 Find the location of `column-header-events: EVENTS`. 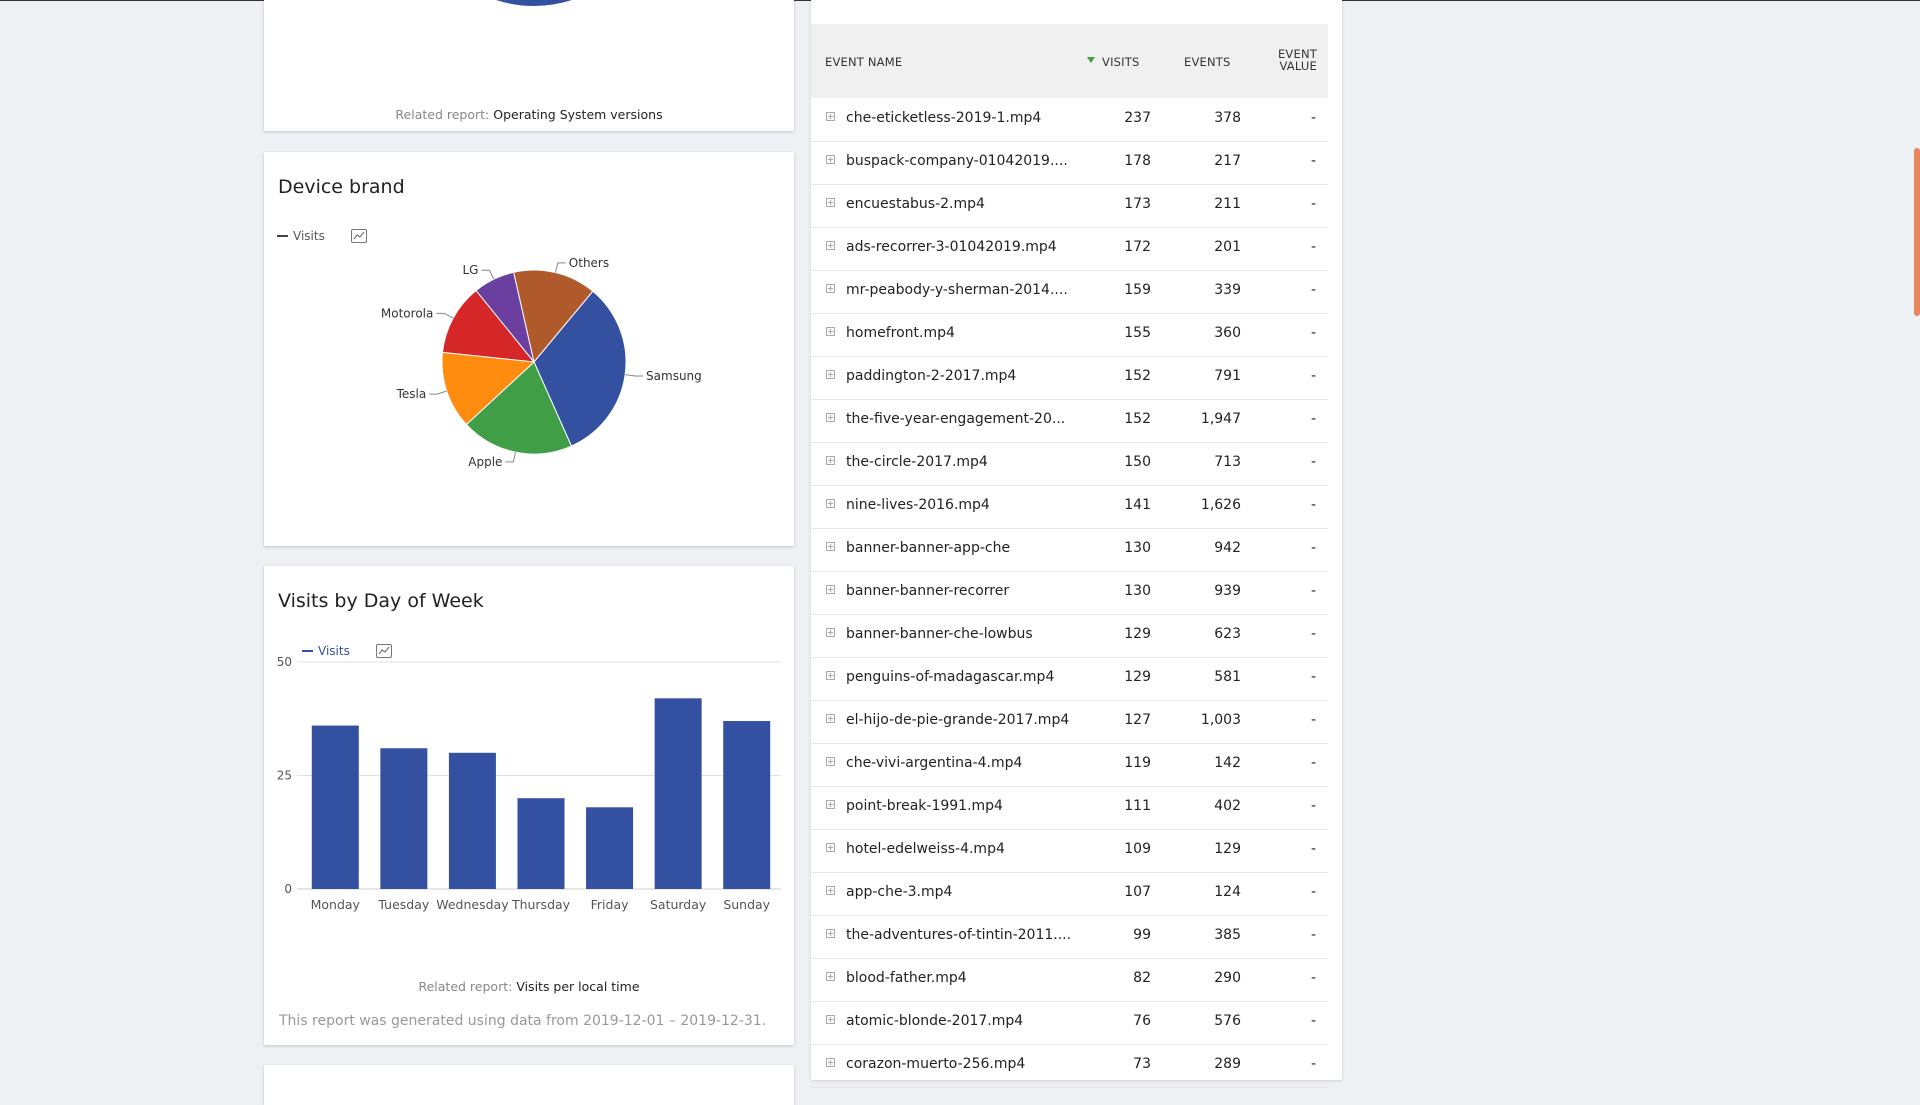

column-header-events: EVENTS is located at coordinates (1207, 62).